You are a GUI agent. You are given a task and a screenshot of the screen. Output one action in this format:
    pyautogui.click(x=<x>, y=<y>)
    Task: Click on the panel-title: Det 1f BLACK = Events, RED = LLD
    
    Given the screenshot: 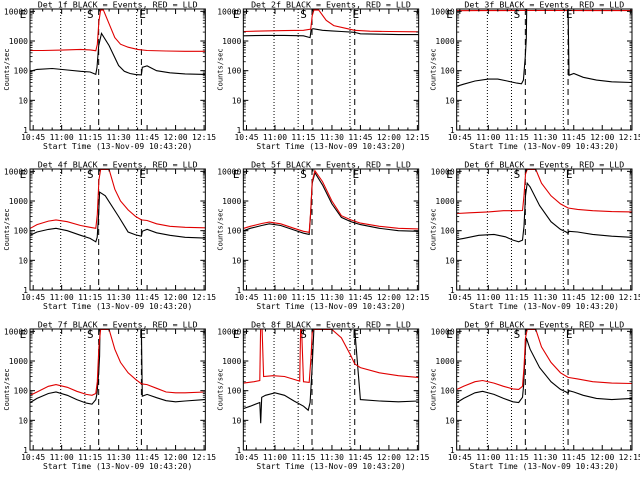 What is the action you would take?
    pyautogui.click(x=118, y=5)
    